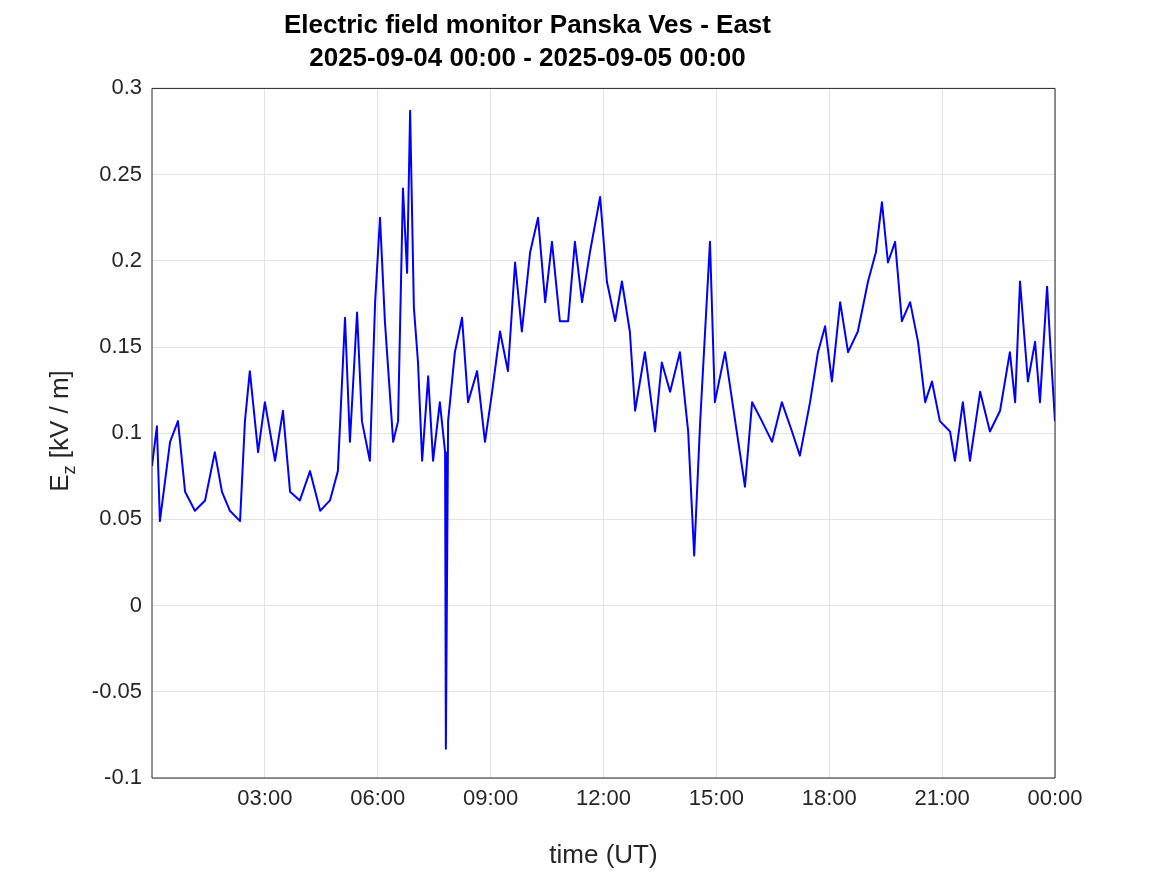 The height and width of the screenshot is (875, 1167). Describe the element at coordinates (135, 604) in the screenshot. I see `y-tick-label: 0` at that location.